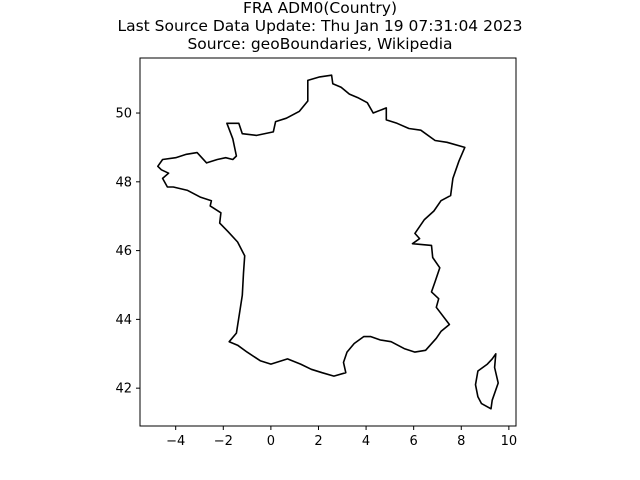  Describe the element at coordinates (341, 437) in the screenshot. I see `x-axis: −4 −2 0 2 4 6 8 10` at that location.